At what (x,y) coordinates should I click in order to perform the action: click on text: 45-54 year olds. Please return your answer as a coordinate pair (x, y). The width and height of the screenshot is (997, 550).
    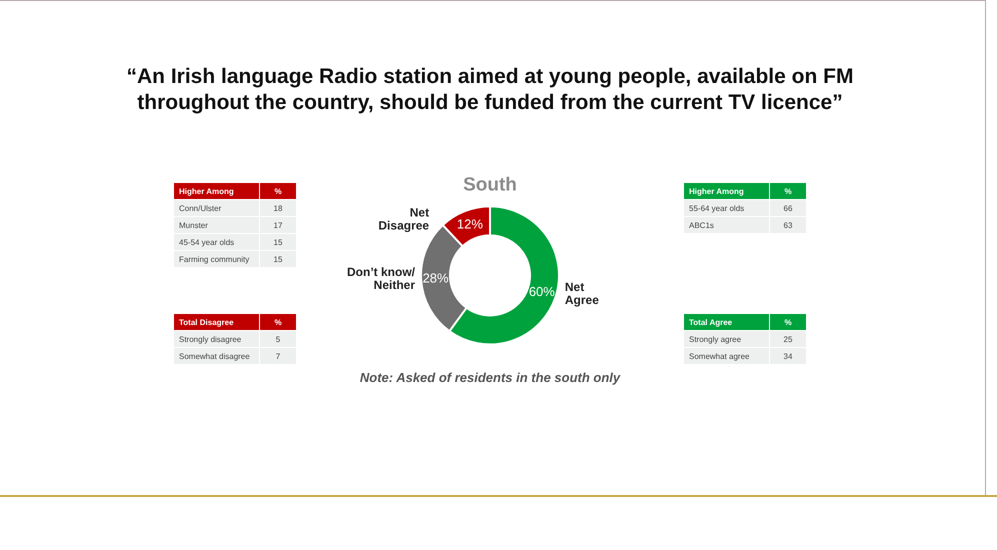
    Looking at the image, I should click on (216, 242).